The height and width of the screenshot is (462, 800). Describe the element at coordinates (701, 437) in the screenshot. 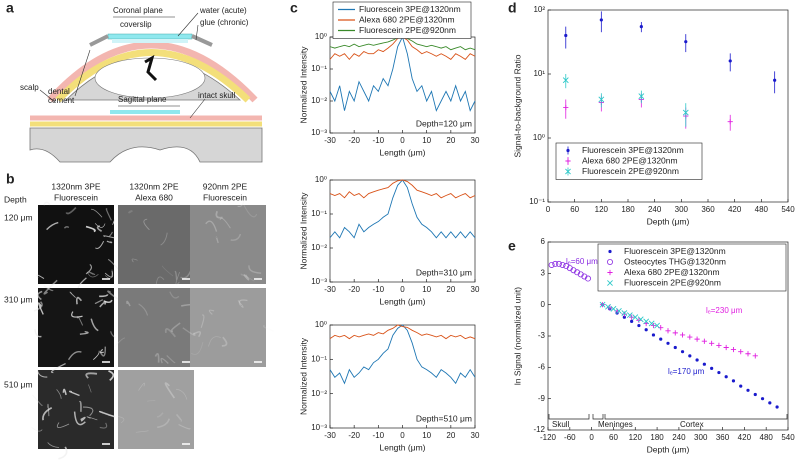

I see `x-tick-label: 300` at that location.